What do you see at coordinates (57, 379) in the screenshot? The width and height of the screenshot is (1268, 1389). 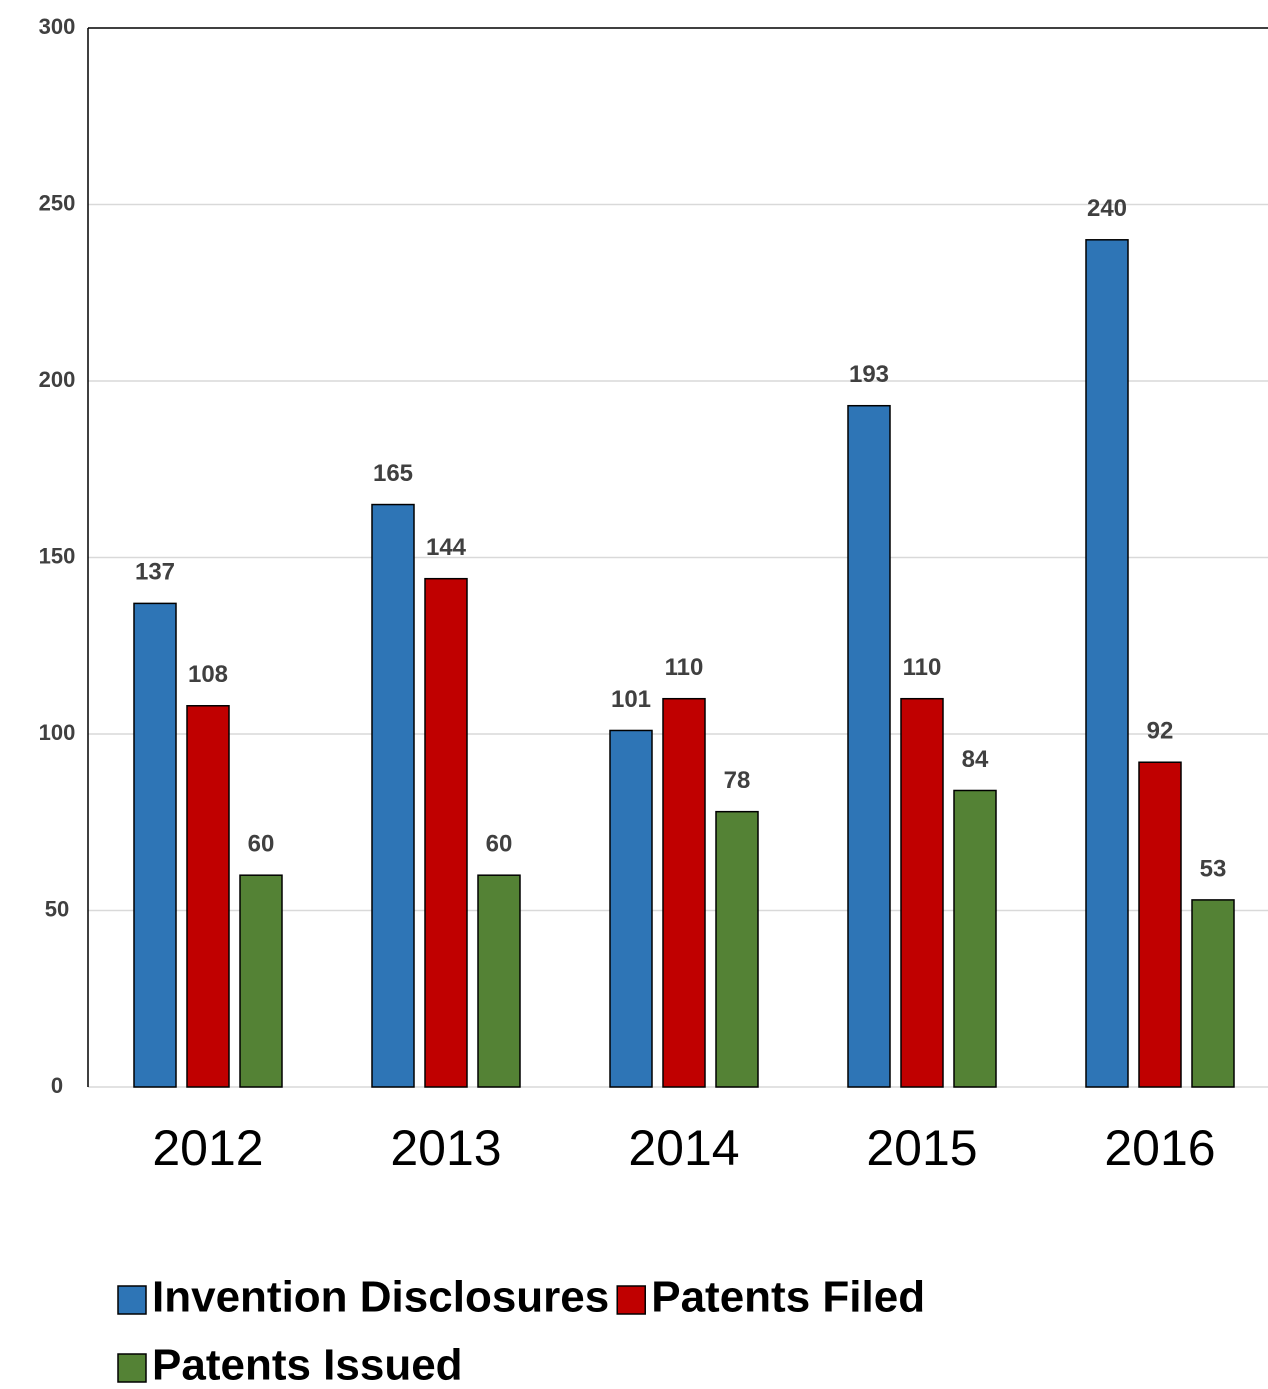 I see `y-tick-label: 200` at bounding box center [57, 379].